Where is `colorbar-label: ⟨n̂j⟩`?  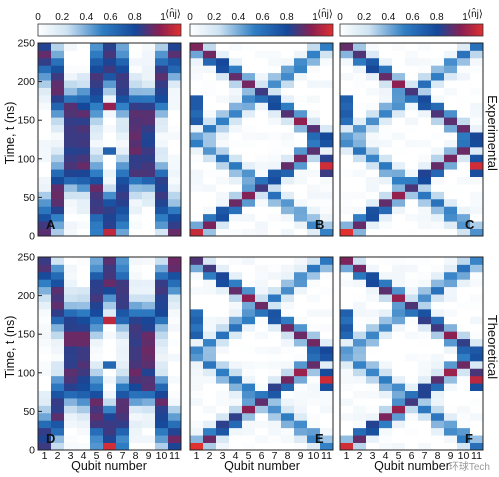
colorbar-label: ⟨n̂j⟩ is located at coordinates (475, 13).